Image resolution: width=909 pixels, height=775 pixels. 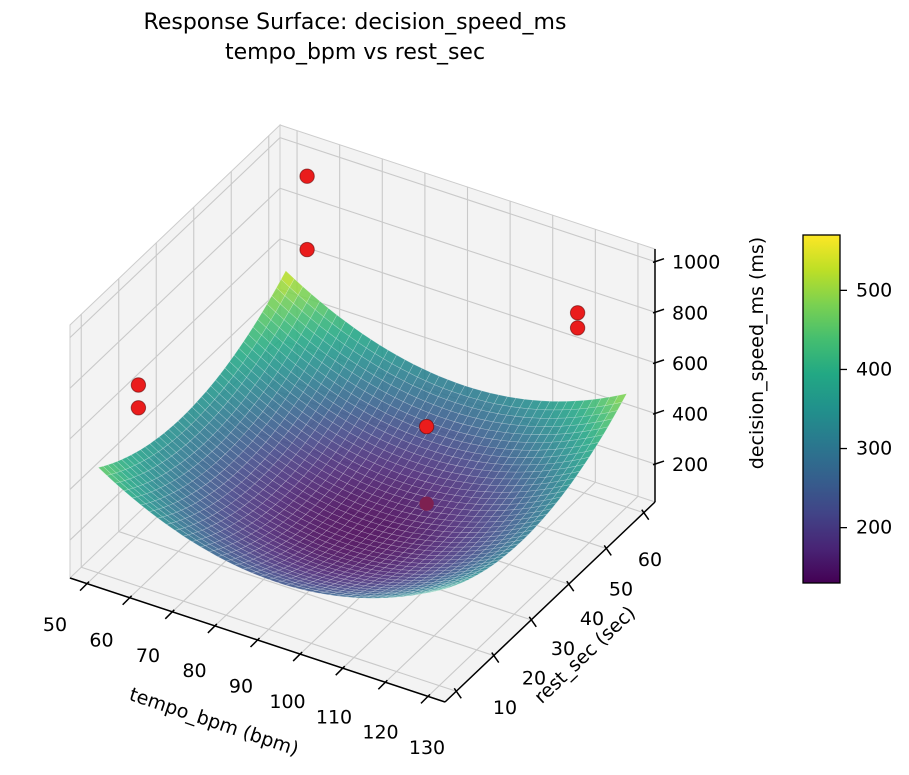 I want to click on x-tick-label: 120, so click(x=380, y=733).